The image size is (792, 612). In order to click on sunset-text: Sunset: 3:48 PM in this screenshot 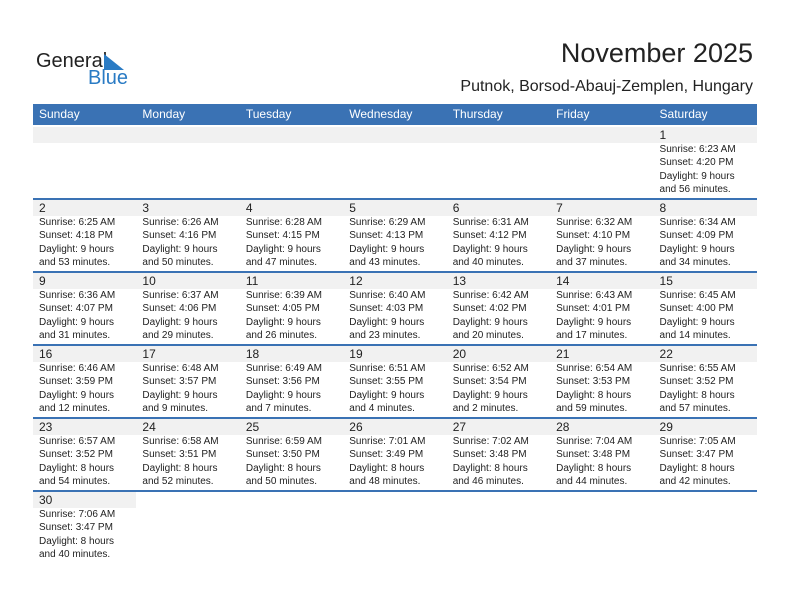, I will do `click(489, 455)`.